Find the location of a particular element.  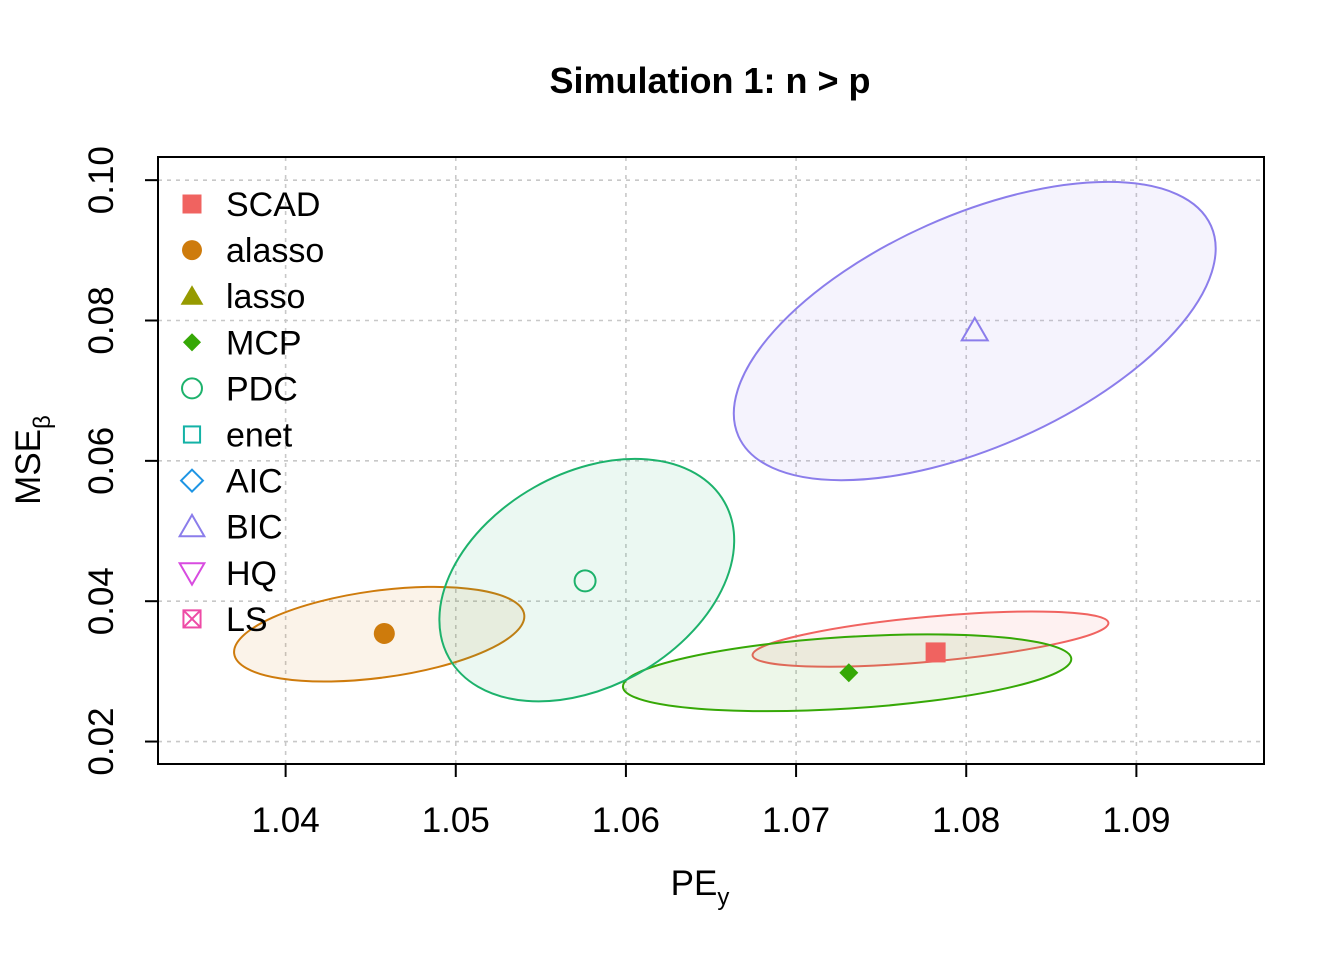

point-pdc is located at coordinates (585, 581).